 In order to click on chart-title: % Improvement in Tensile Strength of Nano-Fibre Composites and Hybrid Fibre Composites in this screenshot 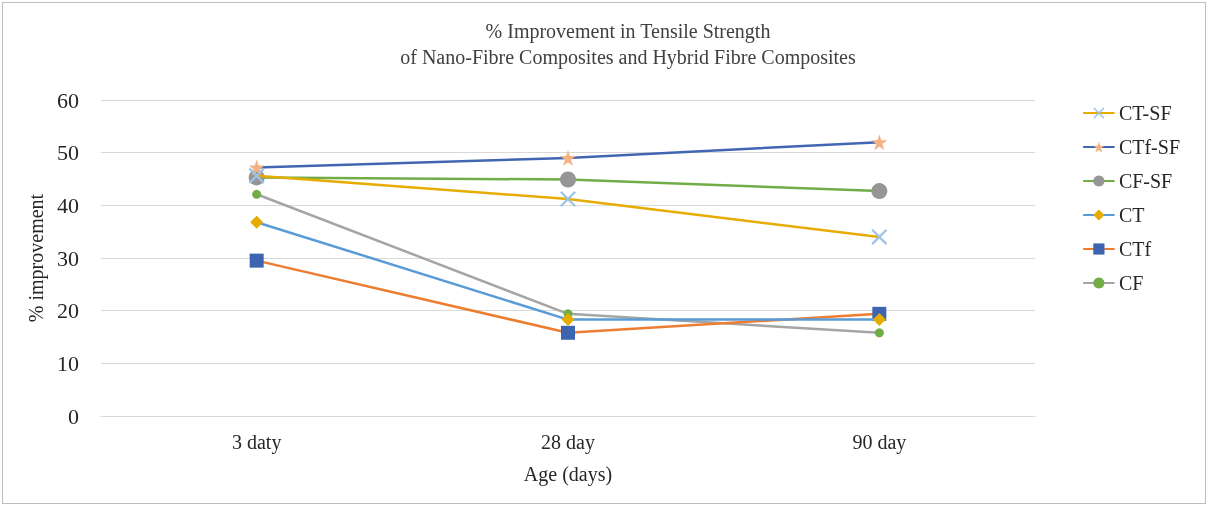, I will do `click(628, 44)`.